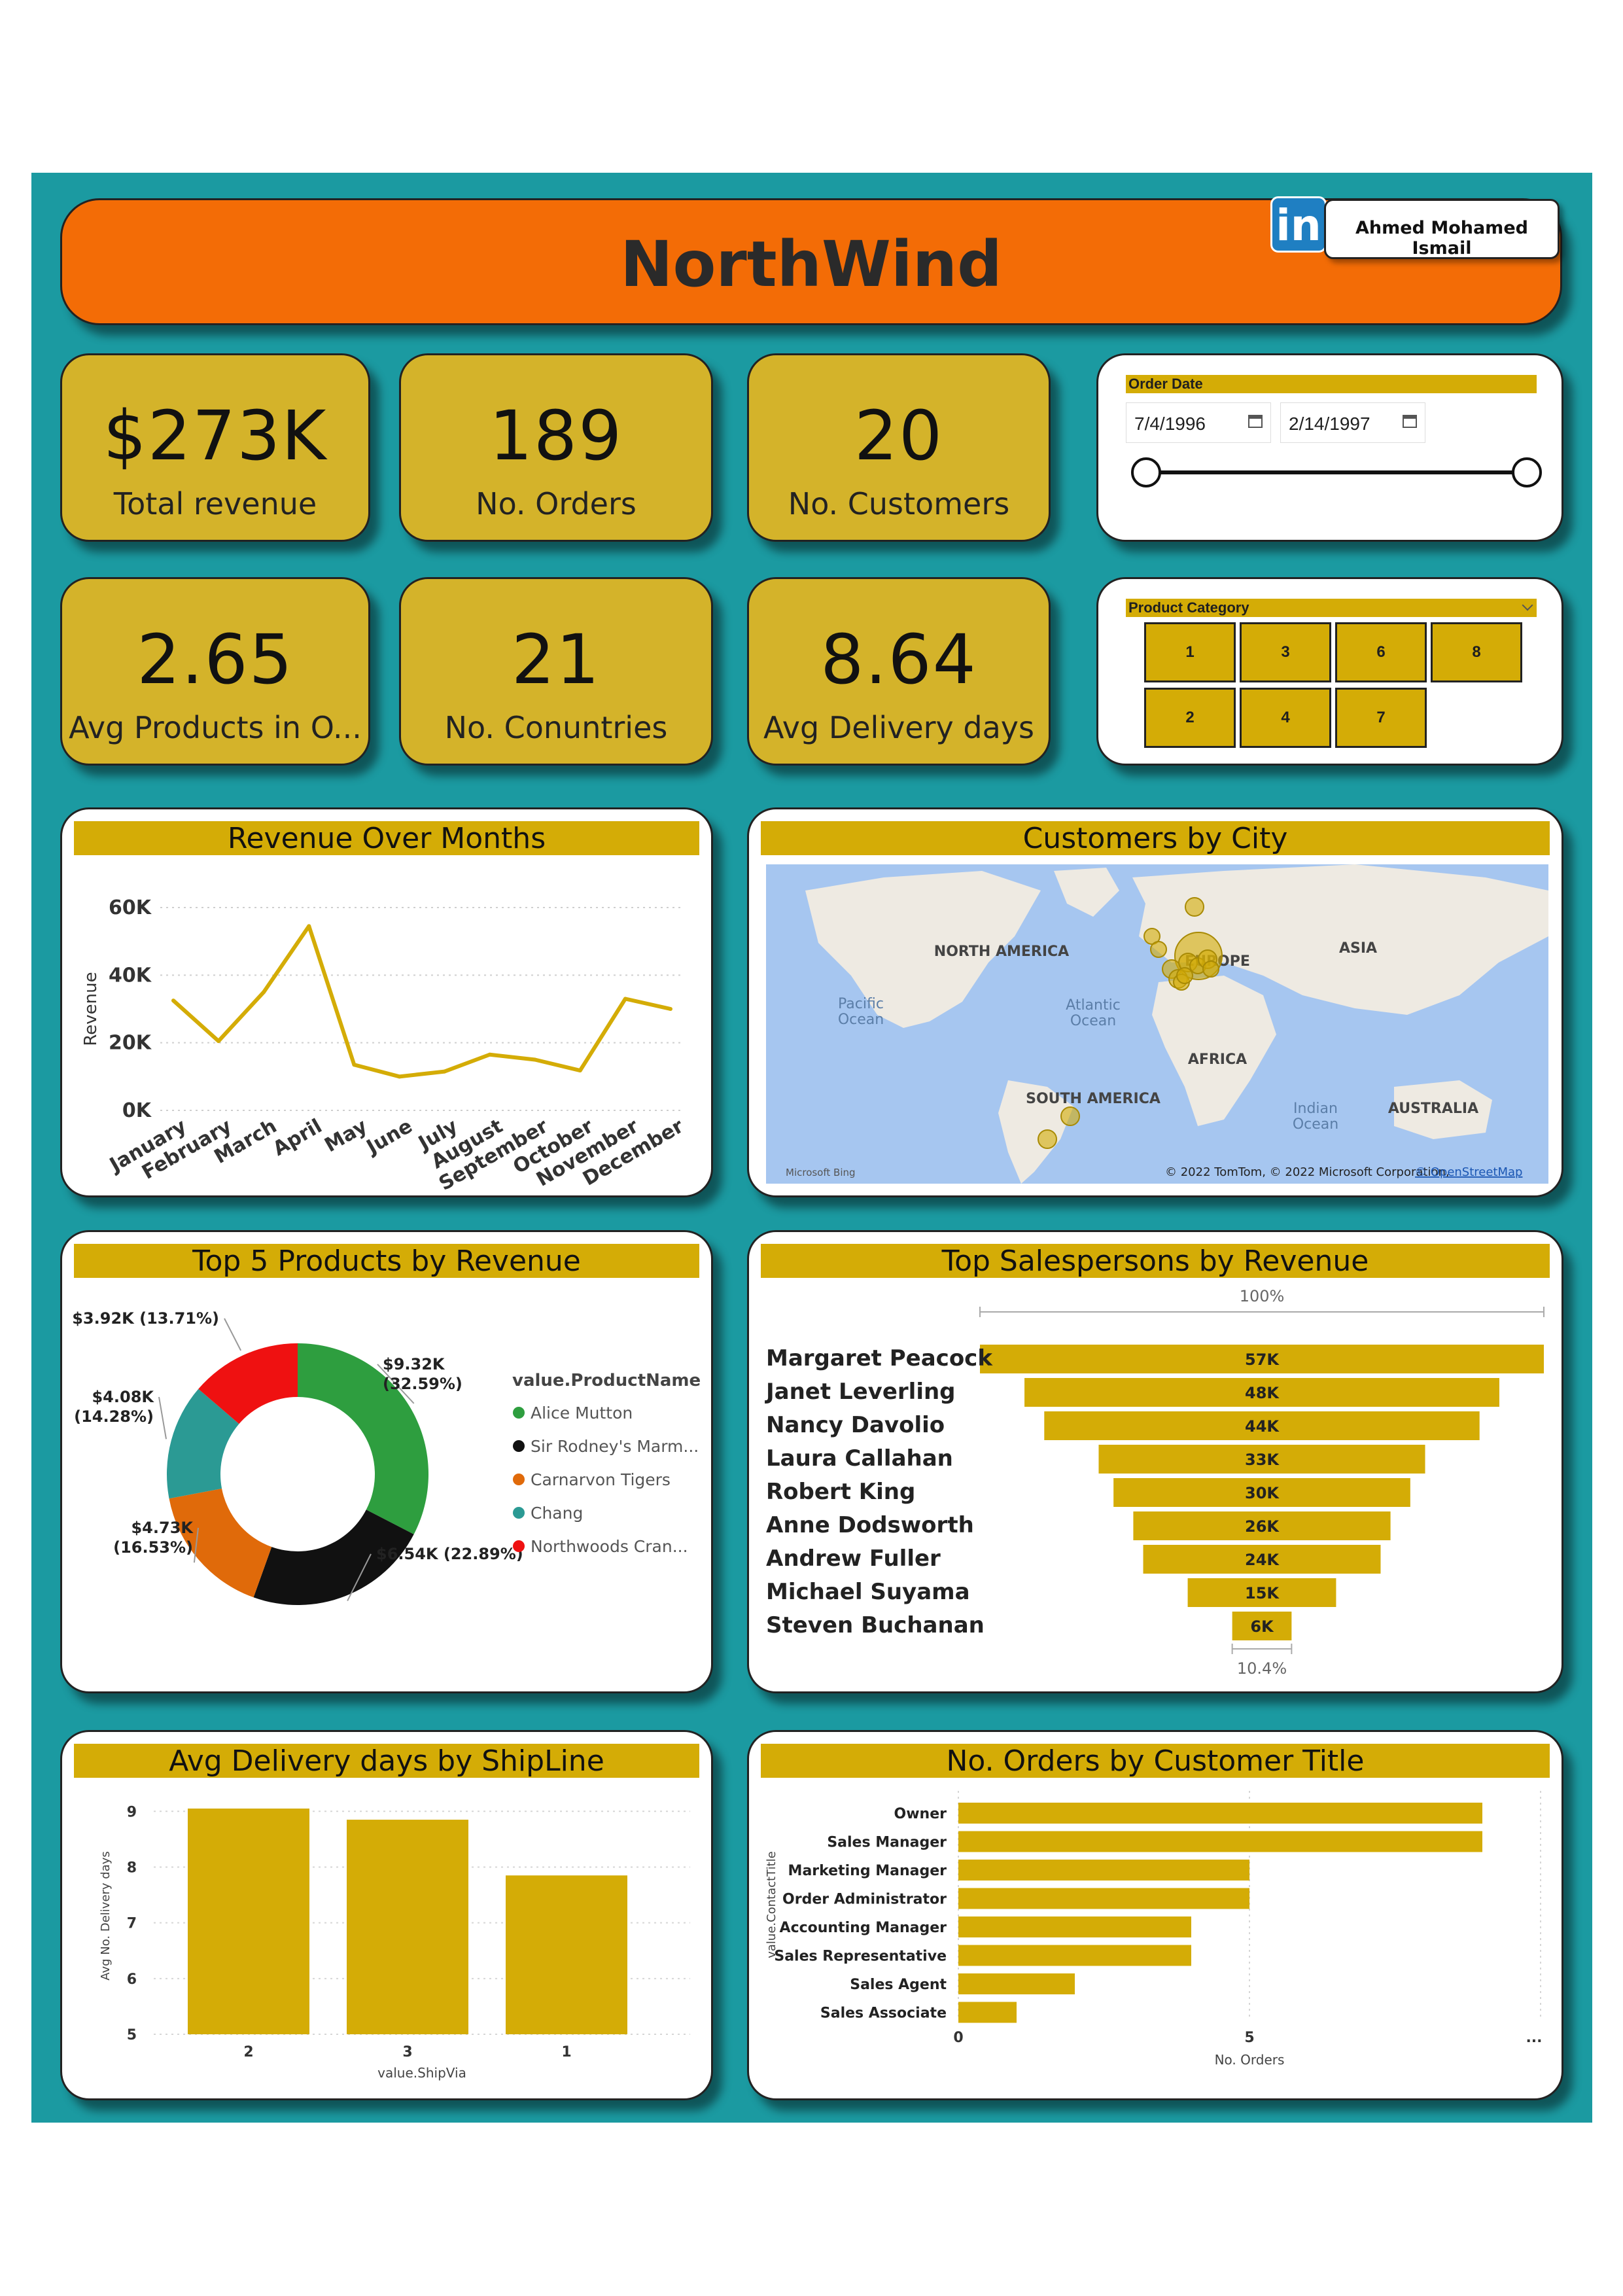 Image resolution: width=1623 pixels, height=2296 pixels. What do you see at coordinates (1263, 1460) in the screenshot?
I see `bar-value-label: 33K` at bounding box center [1263, 1460].